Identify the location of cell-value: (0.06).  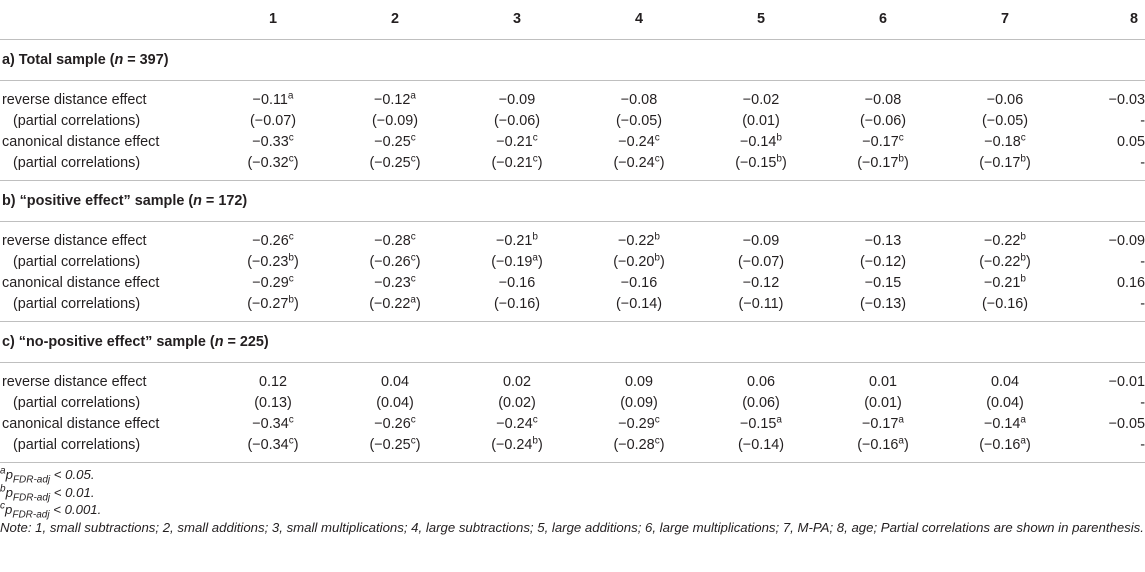
(761, 403).